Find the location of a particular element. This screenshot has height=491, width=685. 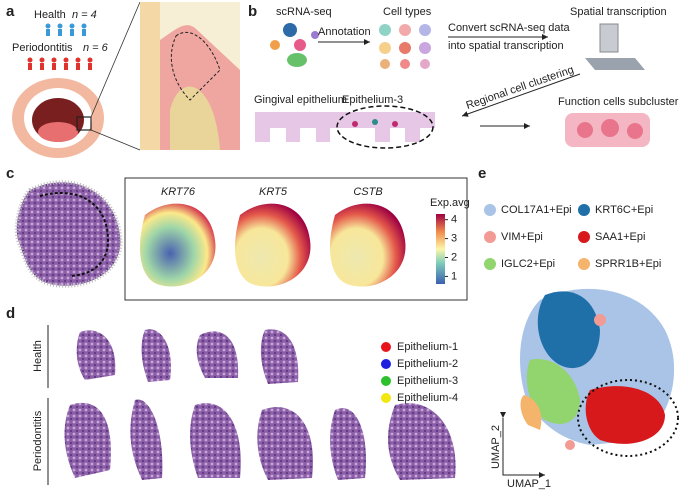

panel-label: d is located at coordinates (10, 313).